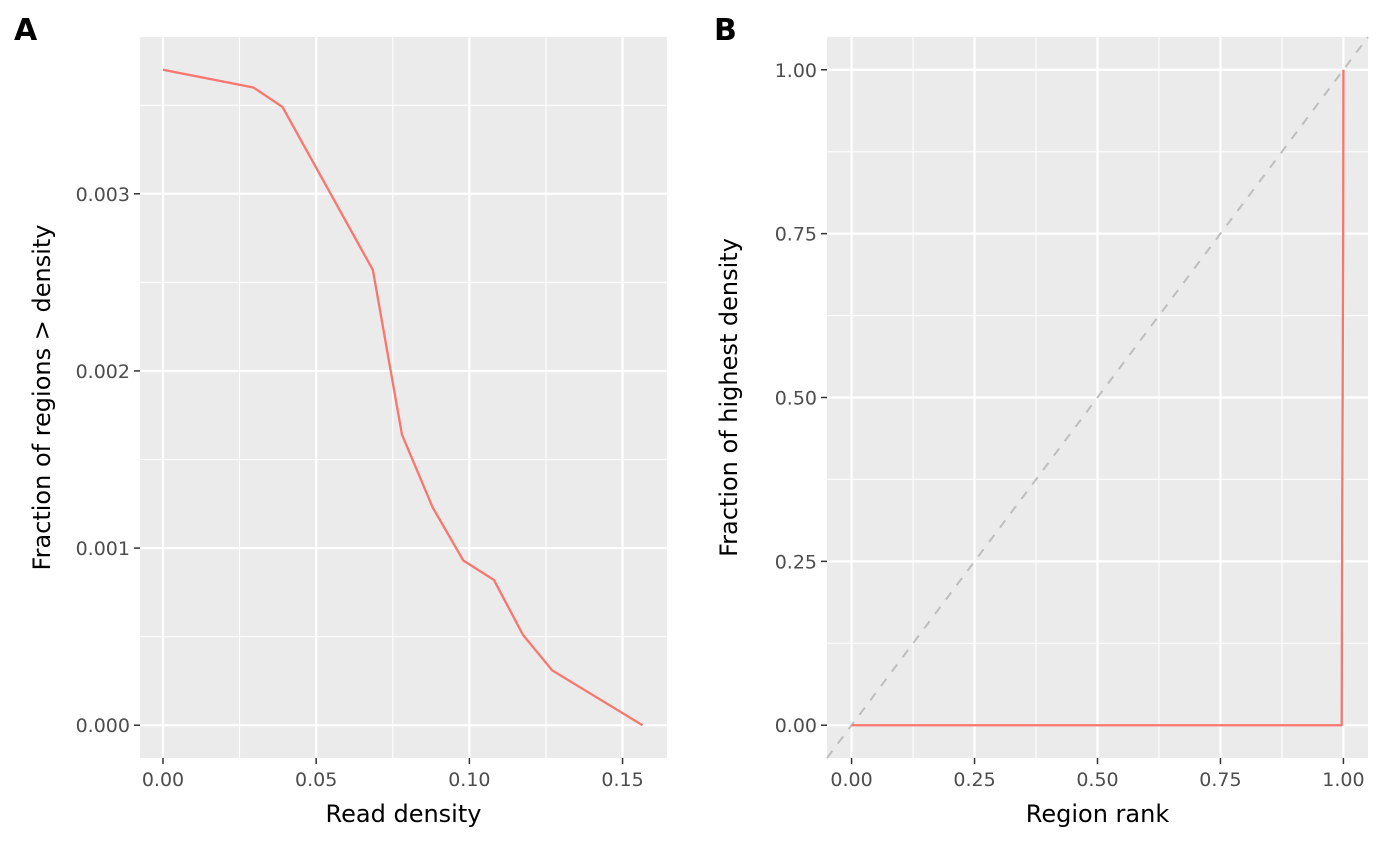 This screenshot has width=1400, height=865. Describe the element at coordinates (796, 726) in the screenshot. I see `y-tick-label: 0.00` at that location.